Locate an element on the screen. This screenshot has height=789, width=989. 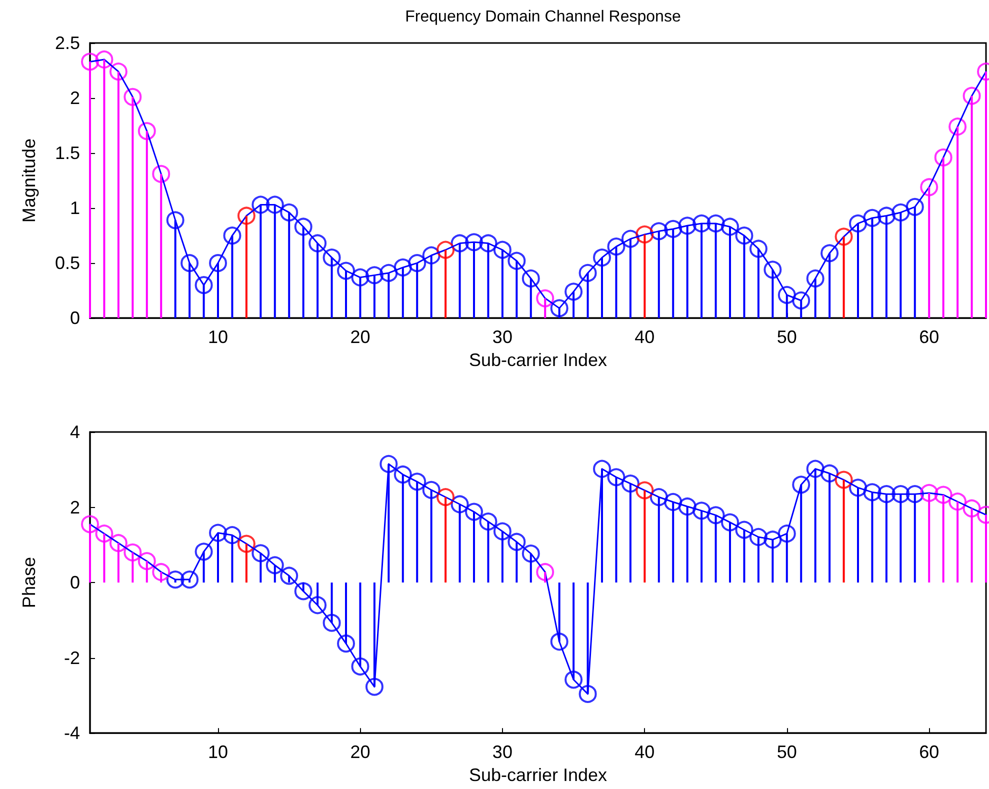
chart-title: Frequency Domain Channel Response is located at coordinates (543, 17).